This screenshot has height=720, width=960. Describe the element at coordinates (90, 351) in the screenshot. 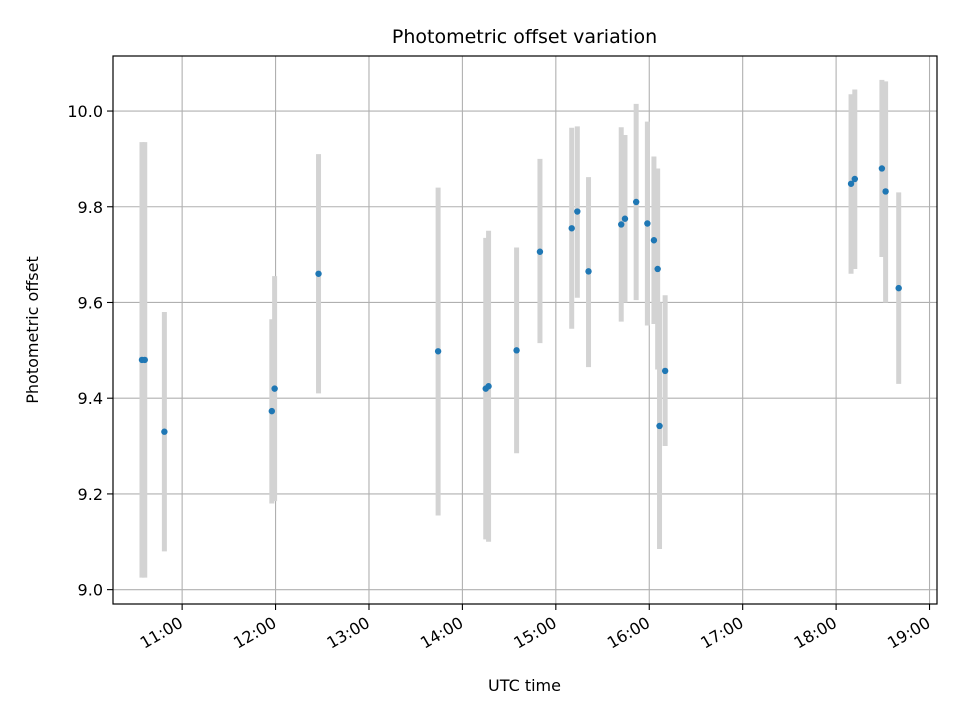

I see `y-axis-ticks: 9.0 9.2 9.4 9.6 9.8 10.0` at that location.